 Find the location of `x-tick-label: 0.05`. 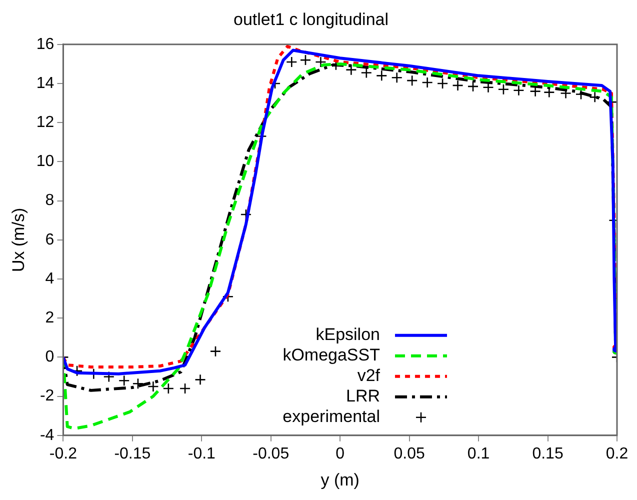

x-tick-label: 0.05 is located at coordinates (409, 453).